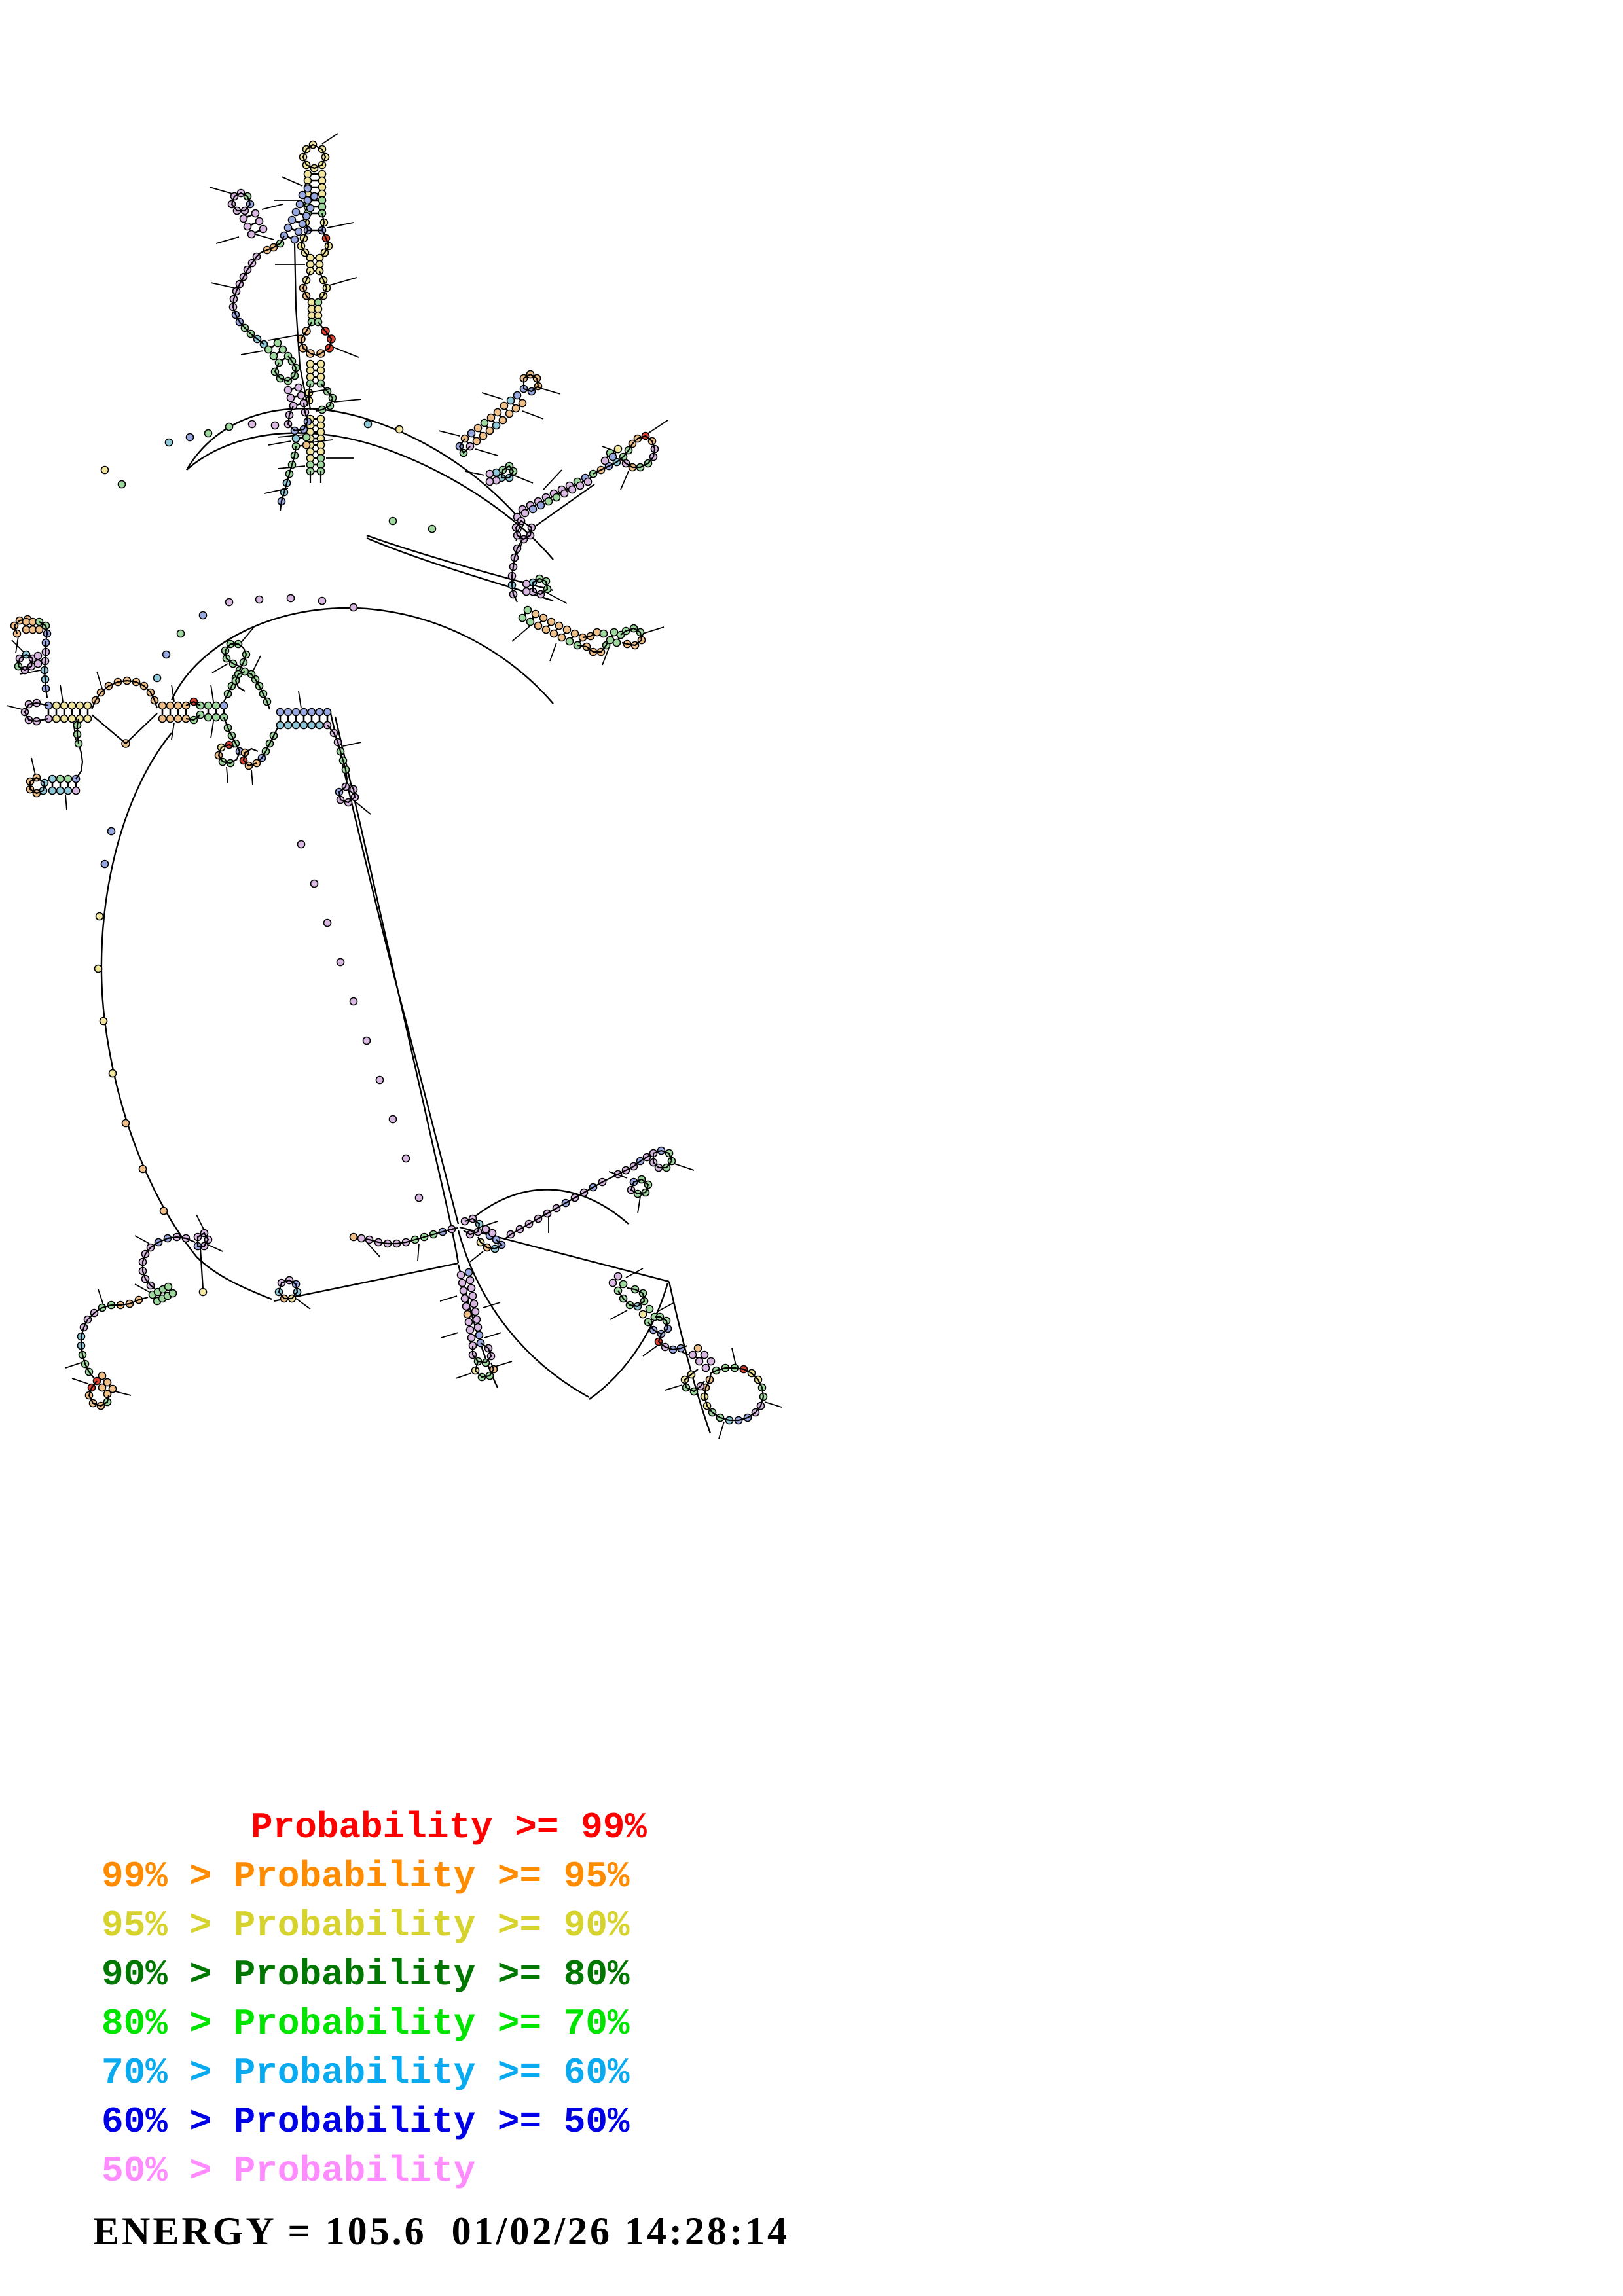 The width and height of the screenshot is (1623, 2296). Describe the element at coordinates (365, 1925) in the screenshot. I see `legend-row-90: 95% > Probability >= 90%` at that location.